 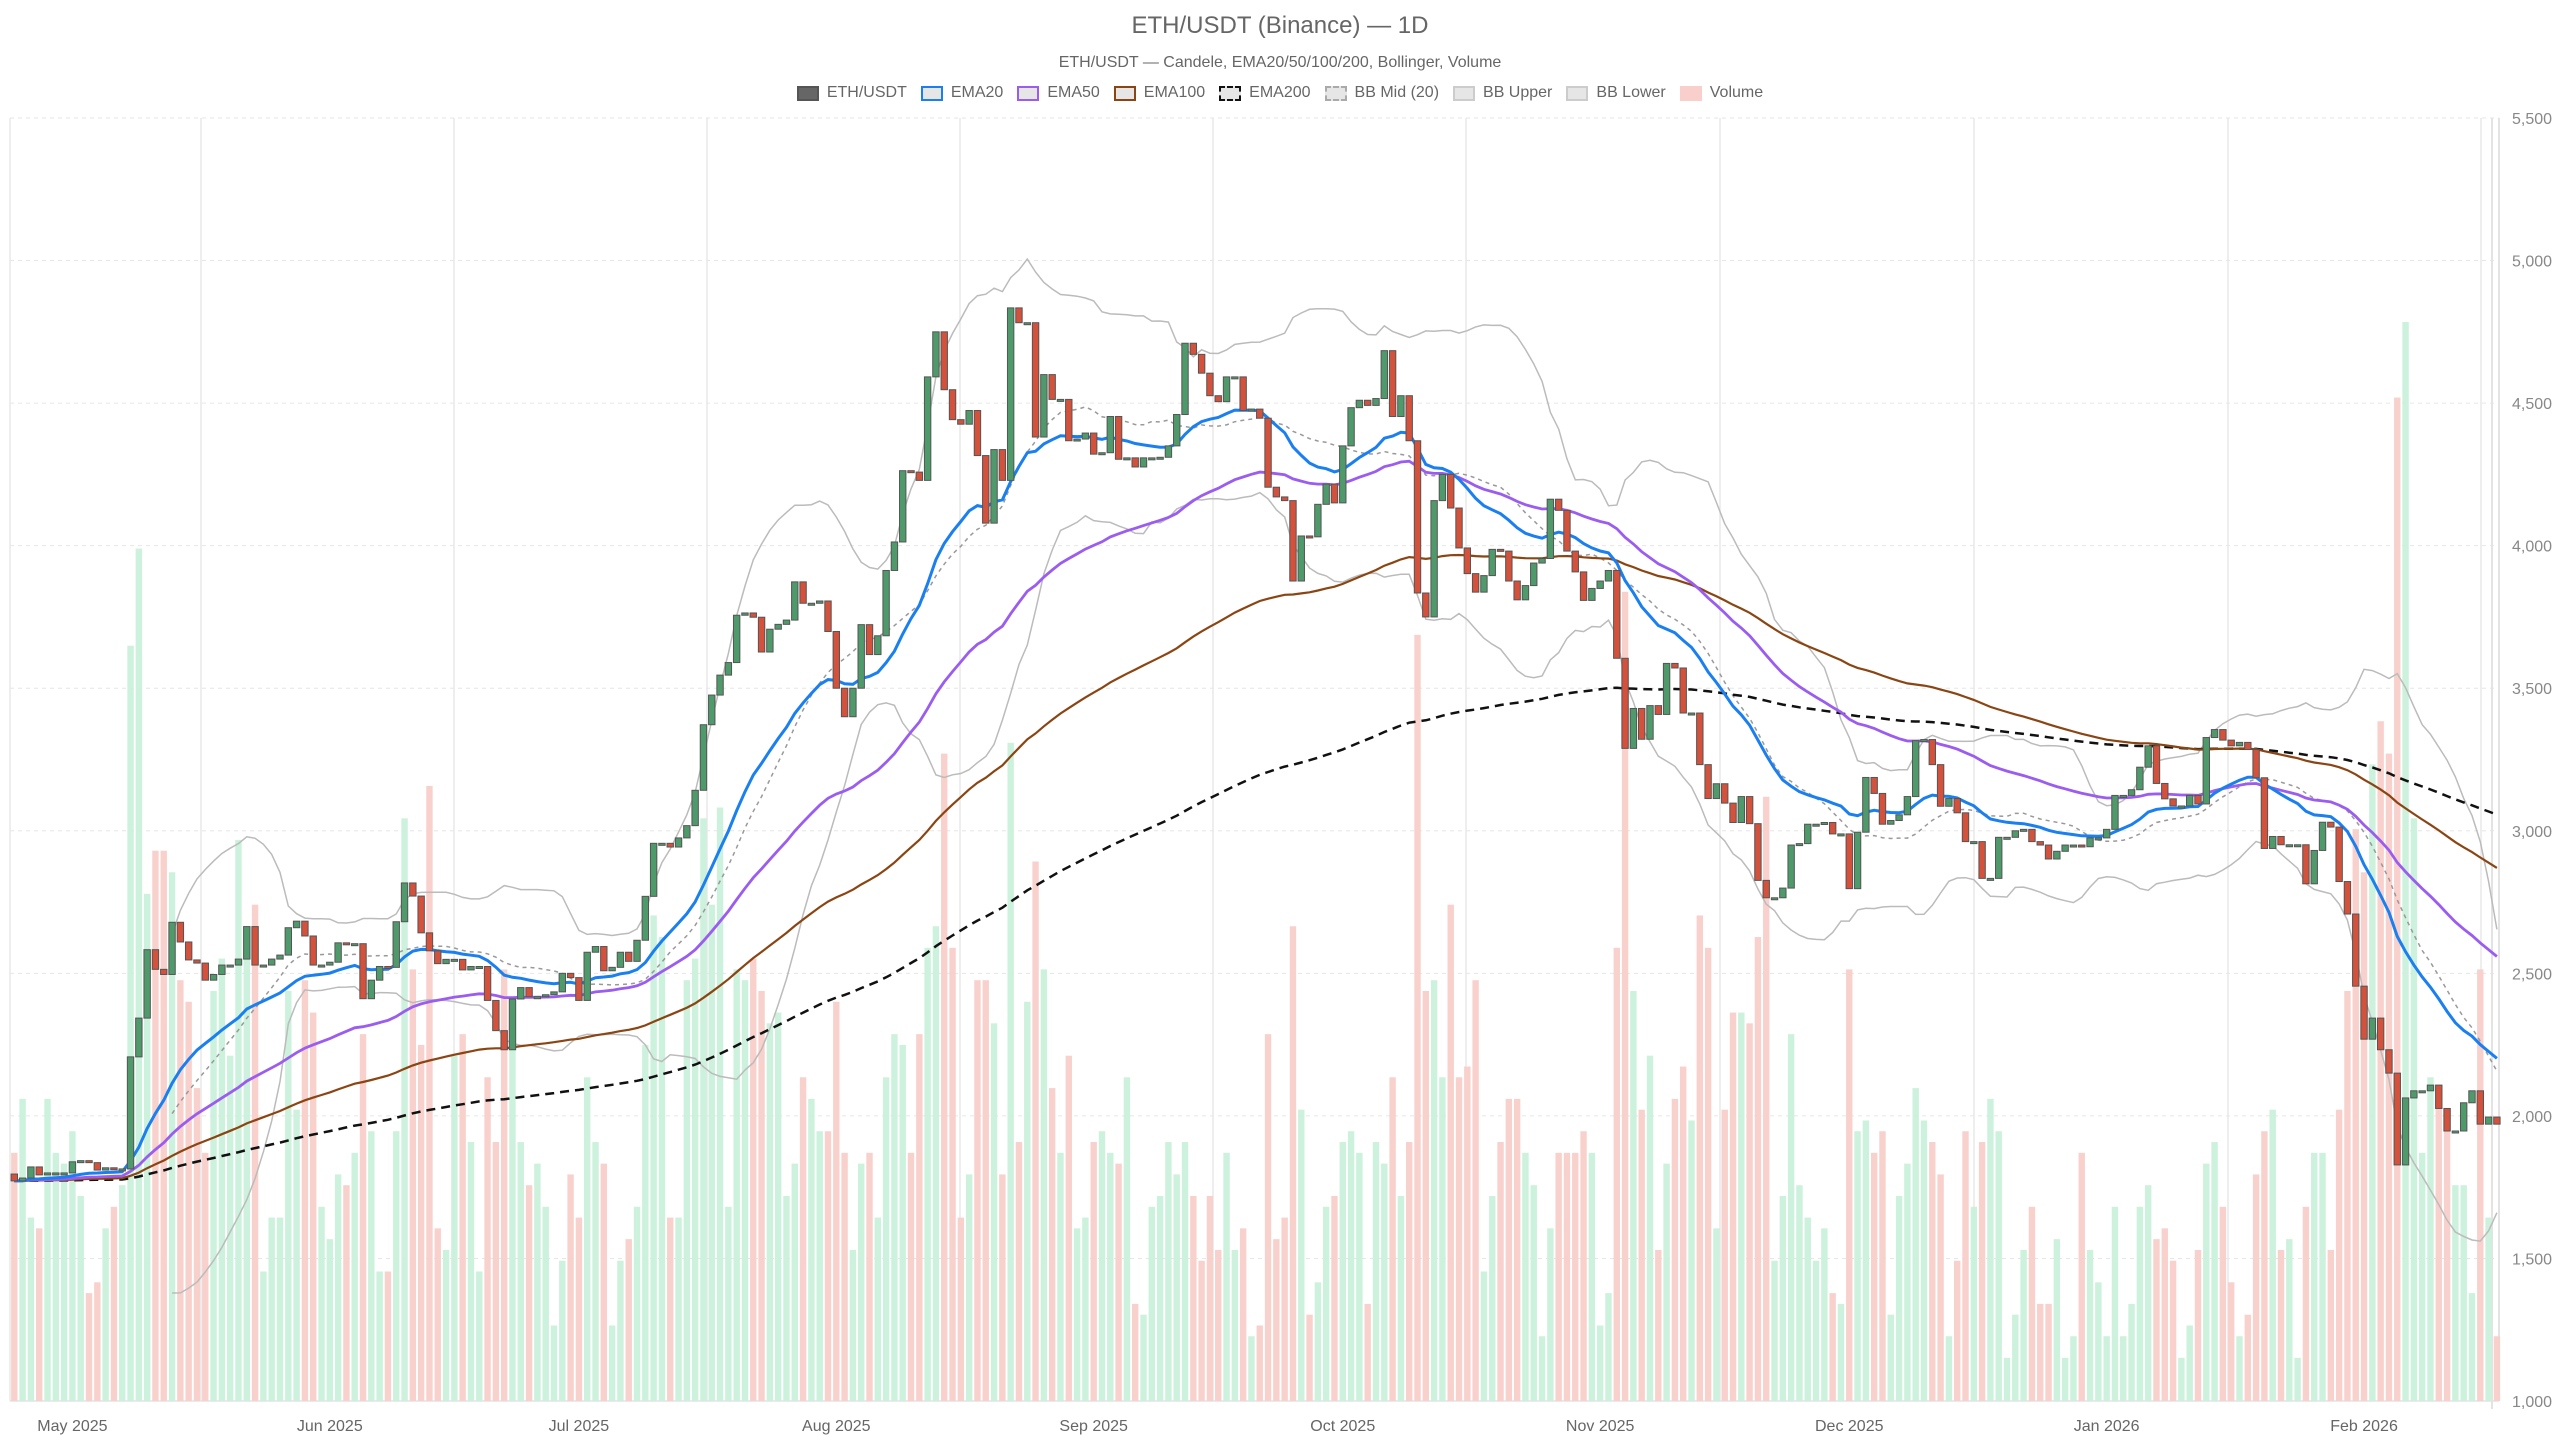 I want to click on legend-item: ETH/USDT, so click(x=851, y=93).